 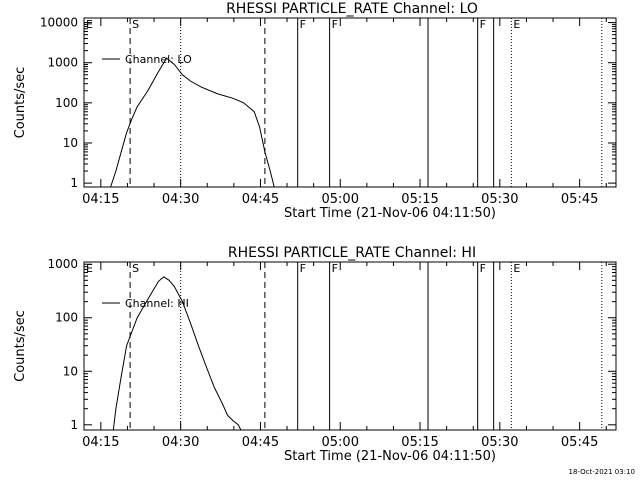 I want to click on y-tick-label: 10000, so click(x=59, y=23).